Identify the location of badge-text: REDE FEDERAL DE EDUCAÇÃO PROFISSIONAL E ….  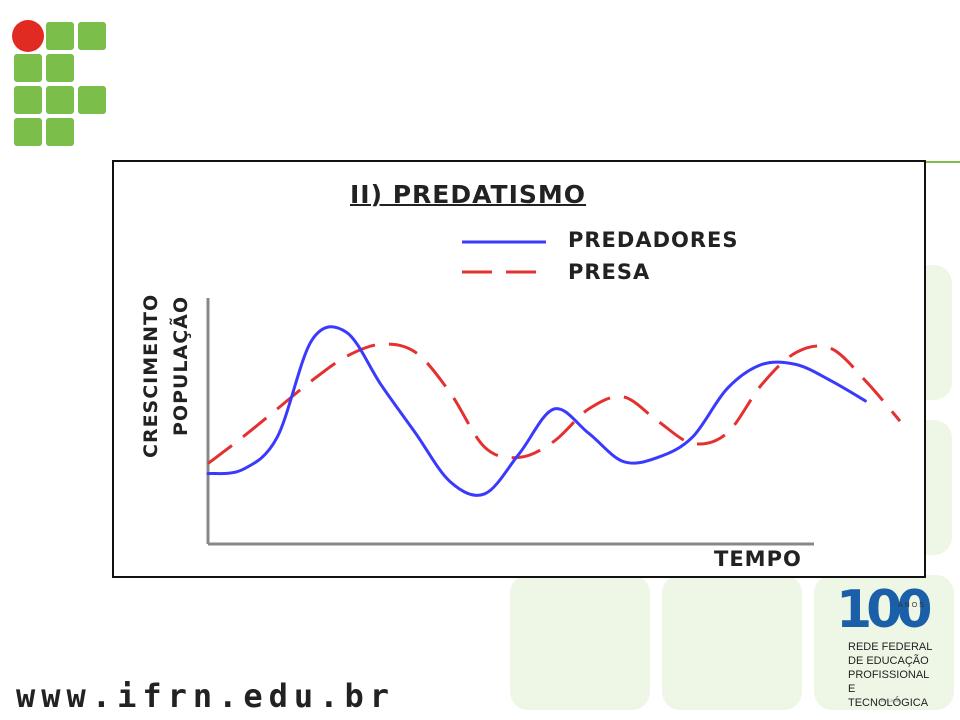
(892, 675).